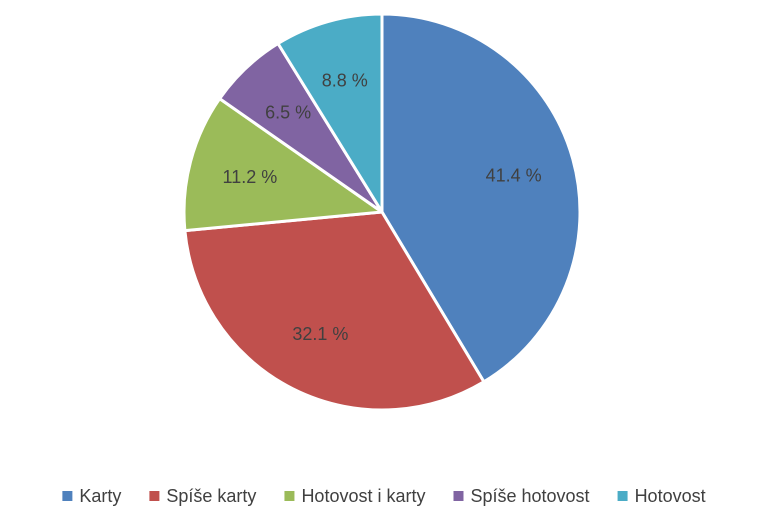 The image size is (768, 510). What do you see at coordinates (345, 81) in the screenshot?
I see `data-label-hotovost: 8.8 %` at bounding box center [345, 81].